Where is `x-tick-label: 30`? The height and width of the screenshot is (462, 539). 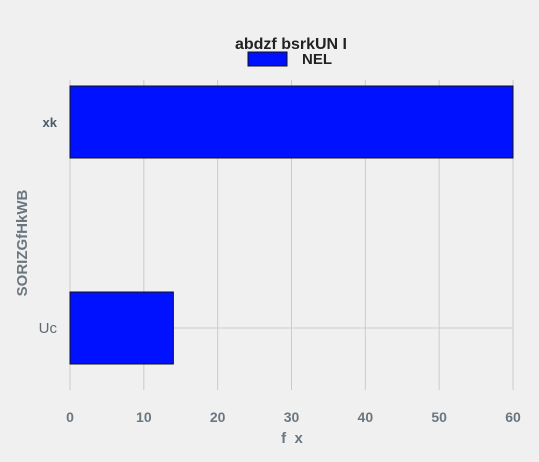
x-tick-label: 30 is located at coordinates (292, 417).